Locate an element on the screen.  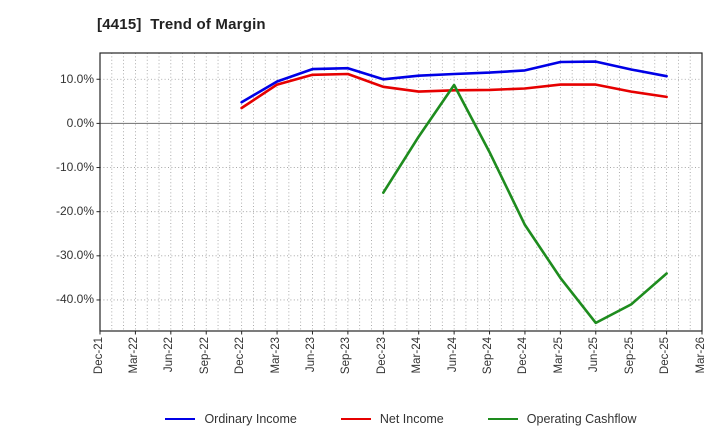
legend-item-net-income: Net Income is located at coordinates (392, 419).